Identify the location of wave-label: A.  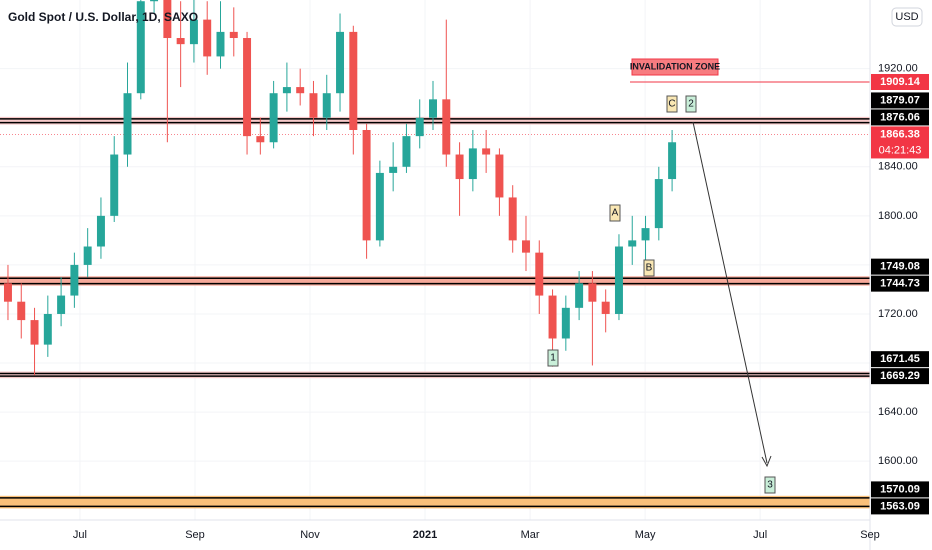
(615, 213).